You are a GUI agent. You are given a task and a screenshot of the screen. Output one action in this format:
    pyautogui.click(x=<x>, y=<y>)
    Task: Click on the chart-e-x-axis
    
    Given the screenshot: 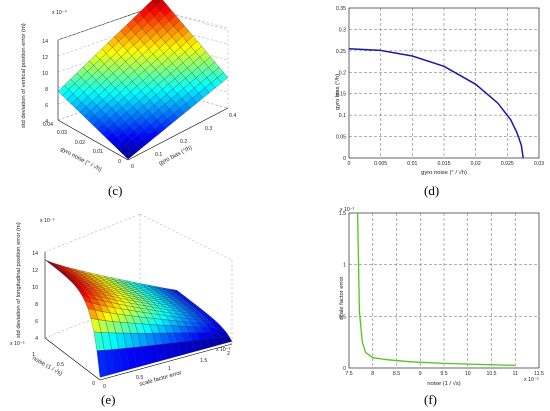 What is the action you would take?
    pyautogui.click(x=166, y=362)
    